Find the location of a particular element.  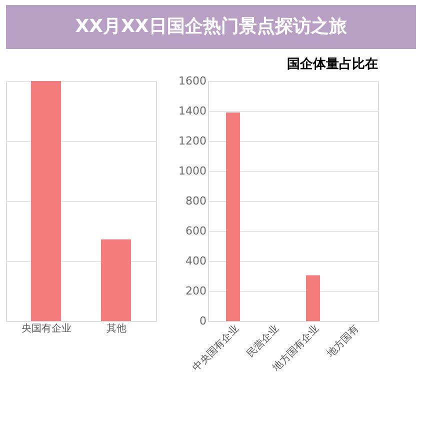

y-tick-label: 800 is located at coordinates (196, 201).